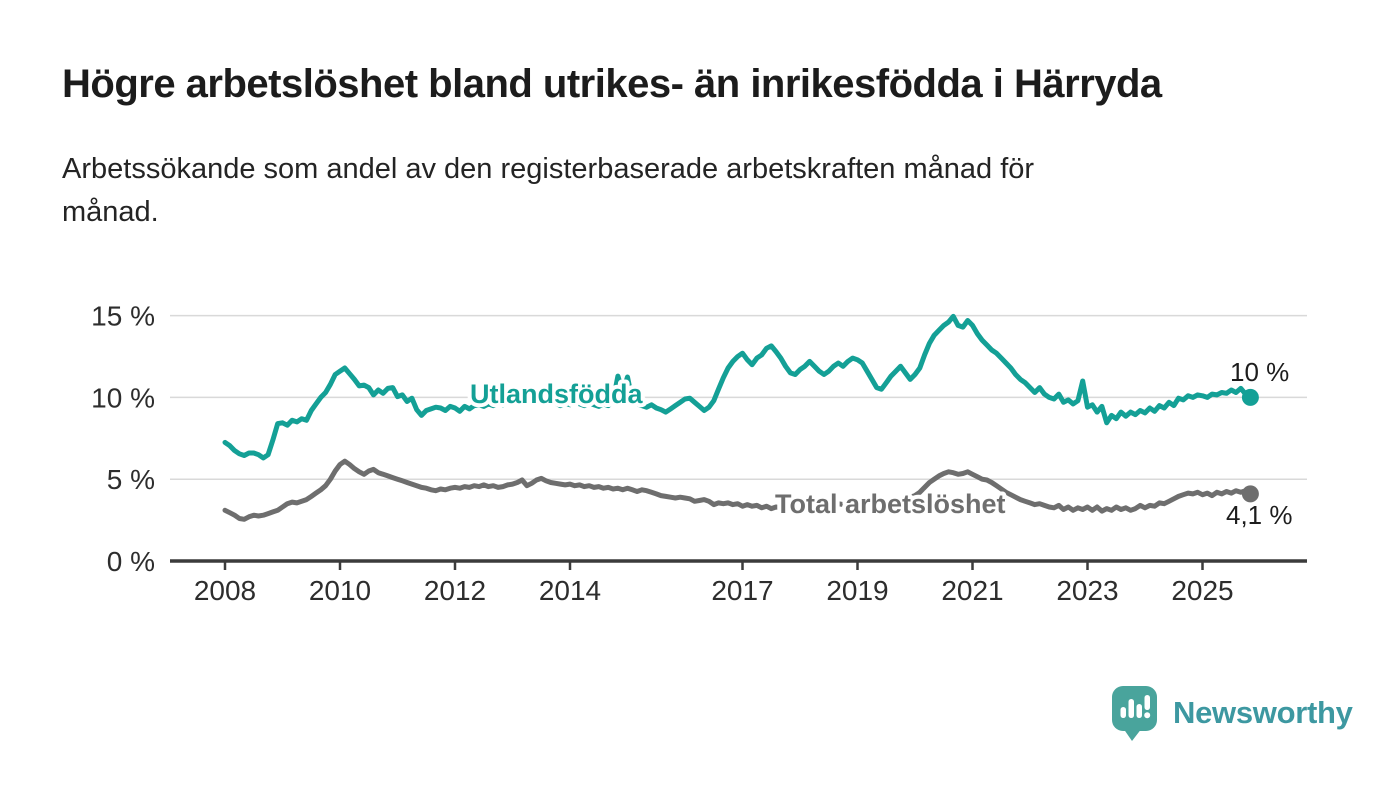 The image size is (1400, 794). Describe the element at coordinates (123, 397) in the screenshot. I see `y-axis-tick-label: 10 %` at that location.